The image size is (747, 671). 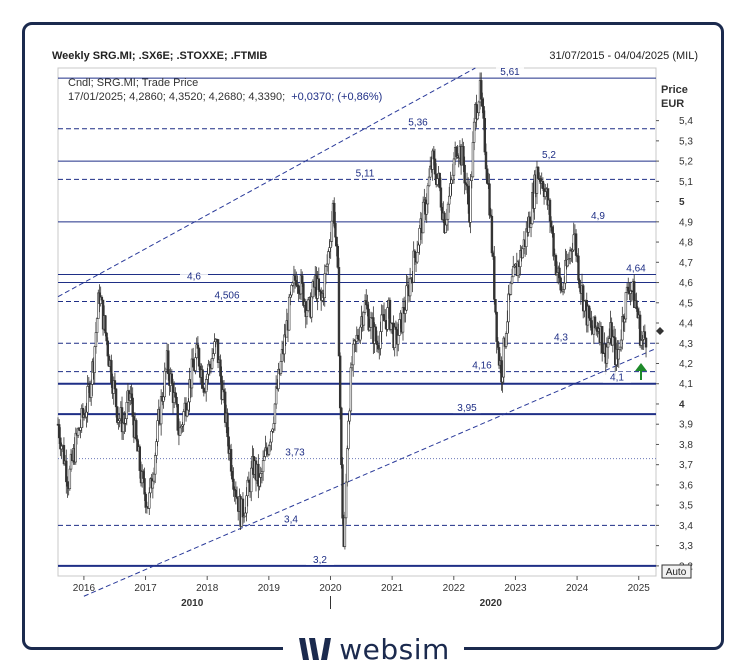 What do you see at coordinates (686, 263) in the screenshot?
I see `y-tick-label: 4,7` at bounding box center [686, 263].